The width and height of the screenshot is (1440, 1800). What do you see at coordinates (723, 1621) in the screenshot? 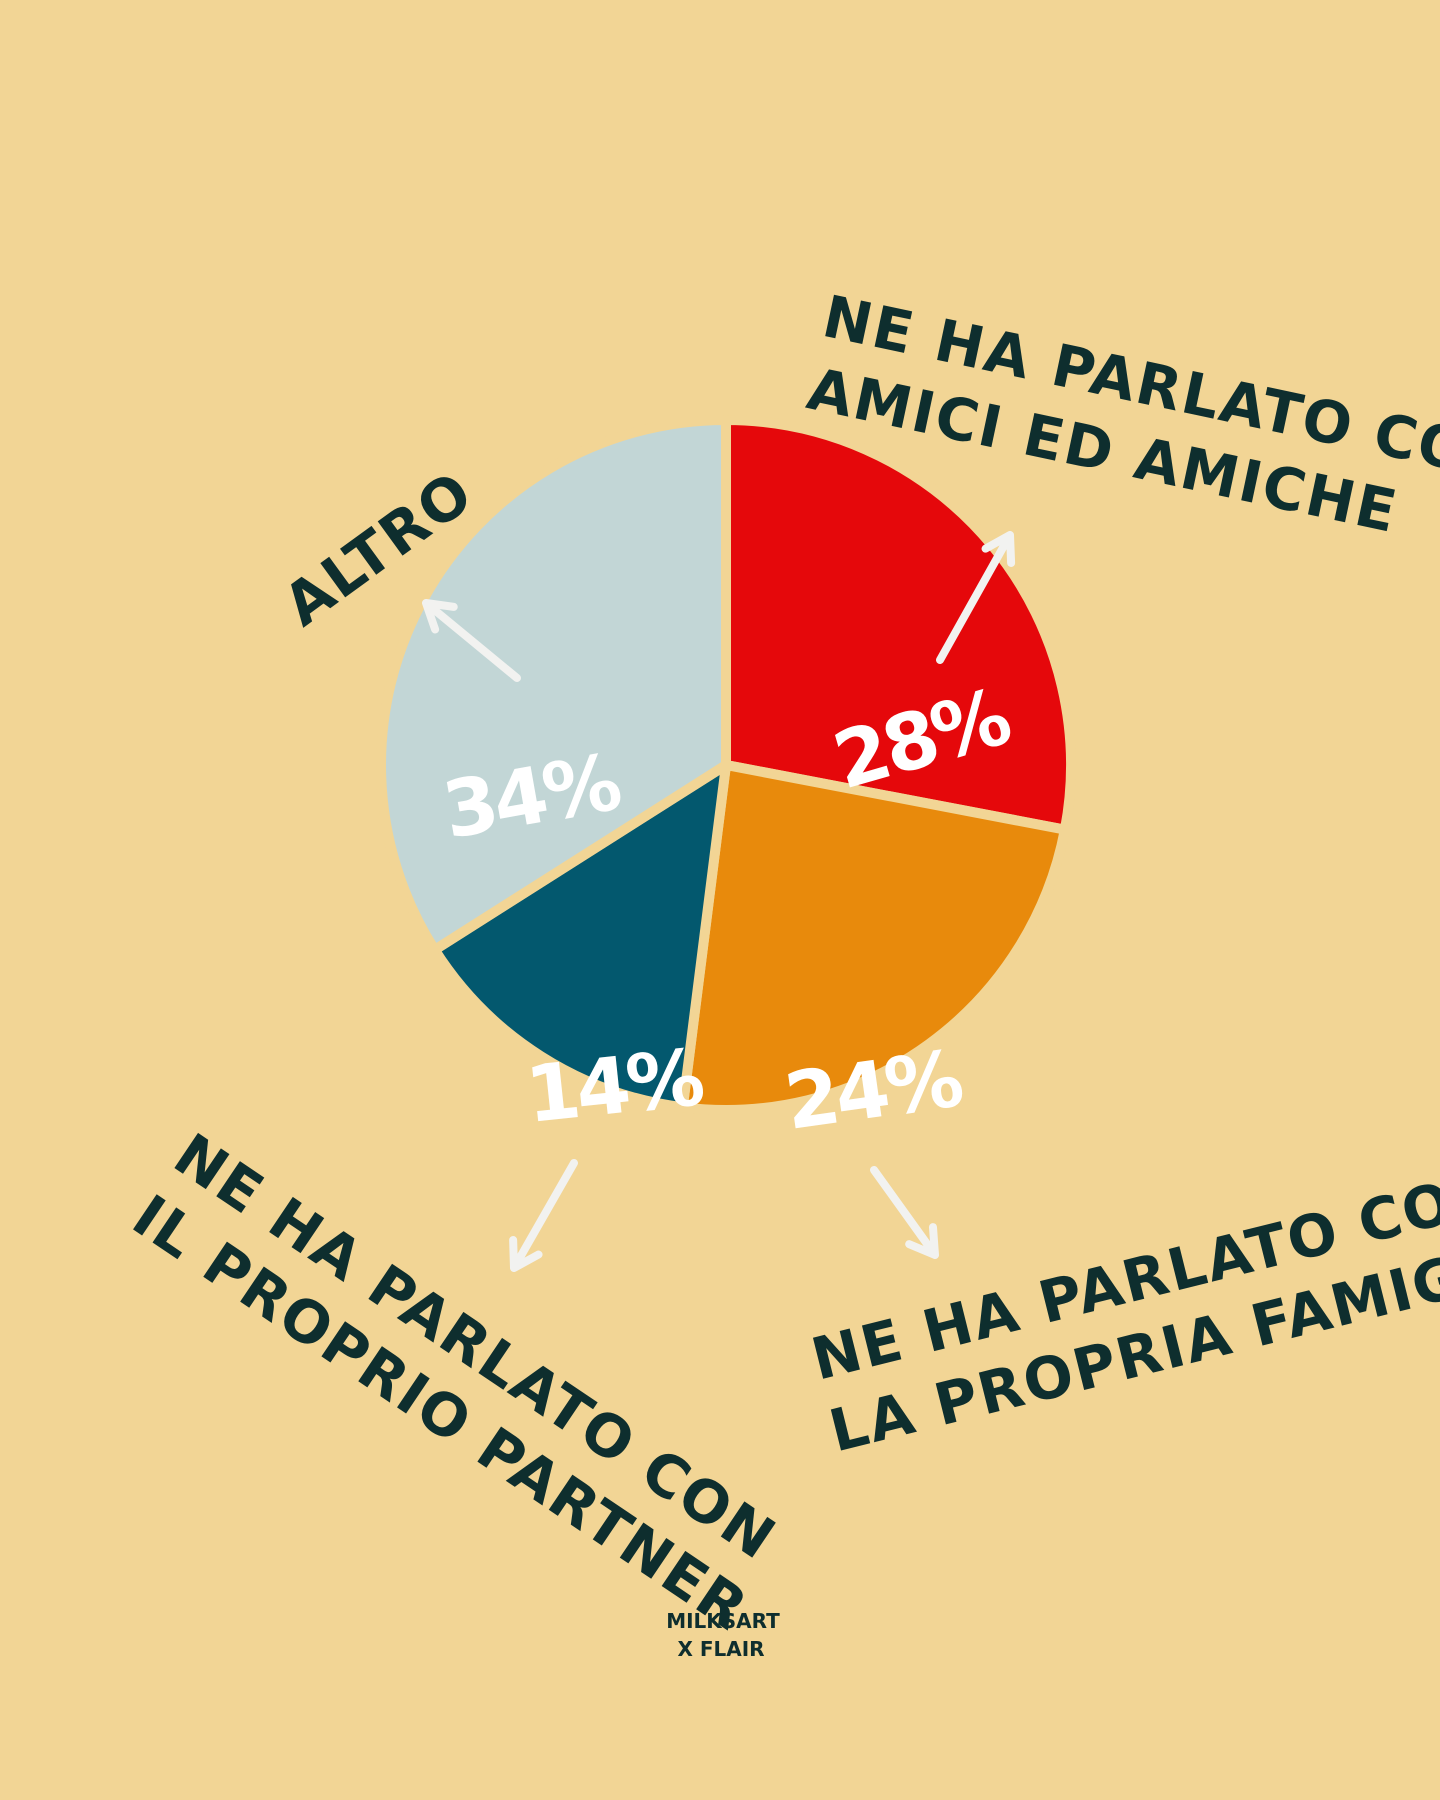
I see `credit-line-1: MILKSART` at bounding box center [723, 1621].